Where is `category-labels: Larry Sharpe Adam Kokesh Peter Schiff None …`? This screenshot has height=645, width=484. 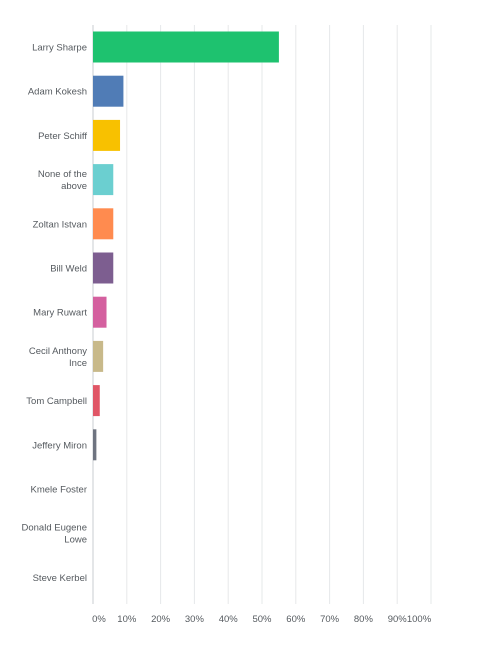
category-labels: Larry Sharpe Adam Kokesh Peter Schiff None … is located at coordinates (55, 313).